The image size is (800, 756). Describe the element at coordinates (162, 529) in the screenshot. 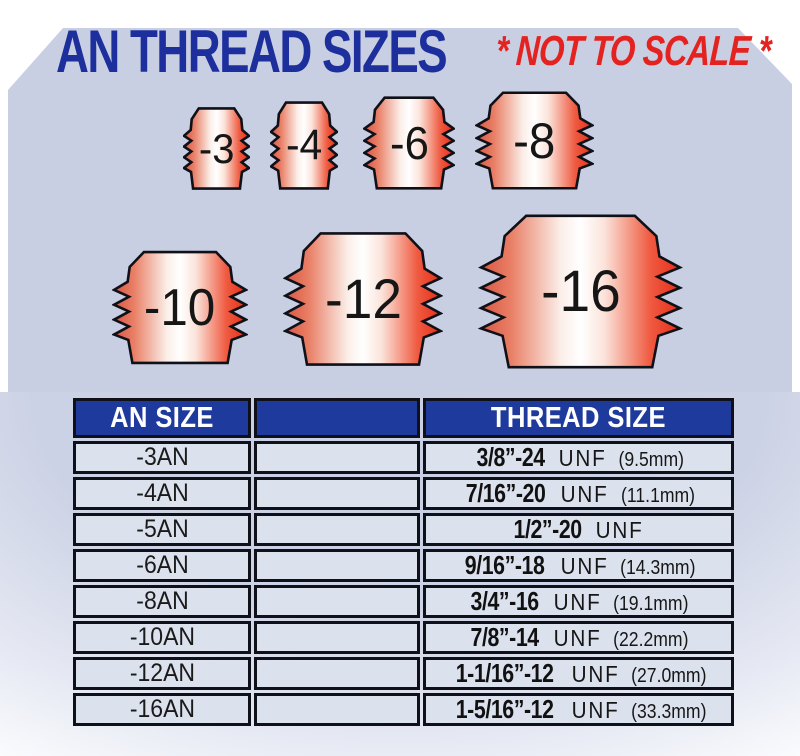

I see `an-size-cell: -5AN` at that location.